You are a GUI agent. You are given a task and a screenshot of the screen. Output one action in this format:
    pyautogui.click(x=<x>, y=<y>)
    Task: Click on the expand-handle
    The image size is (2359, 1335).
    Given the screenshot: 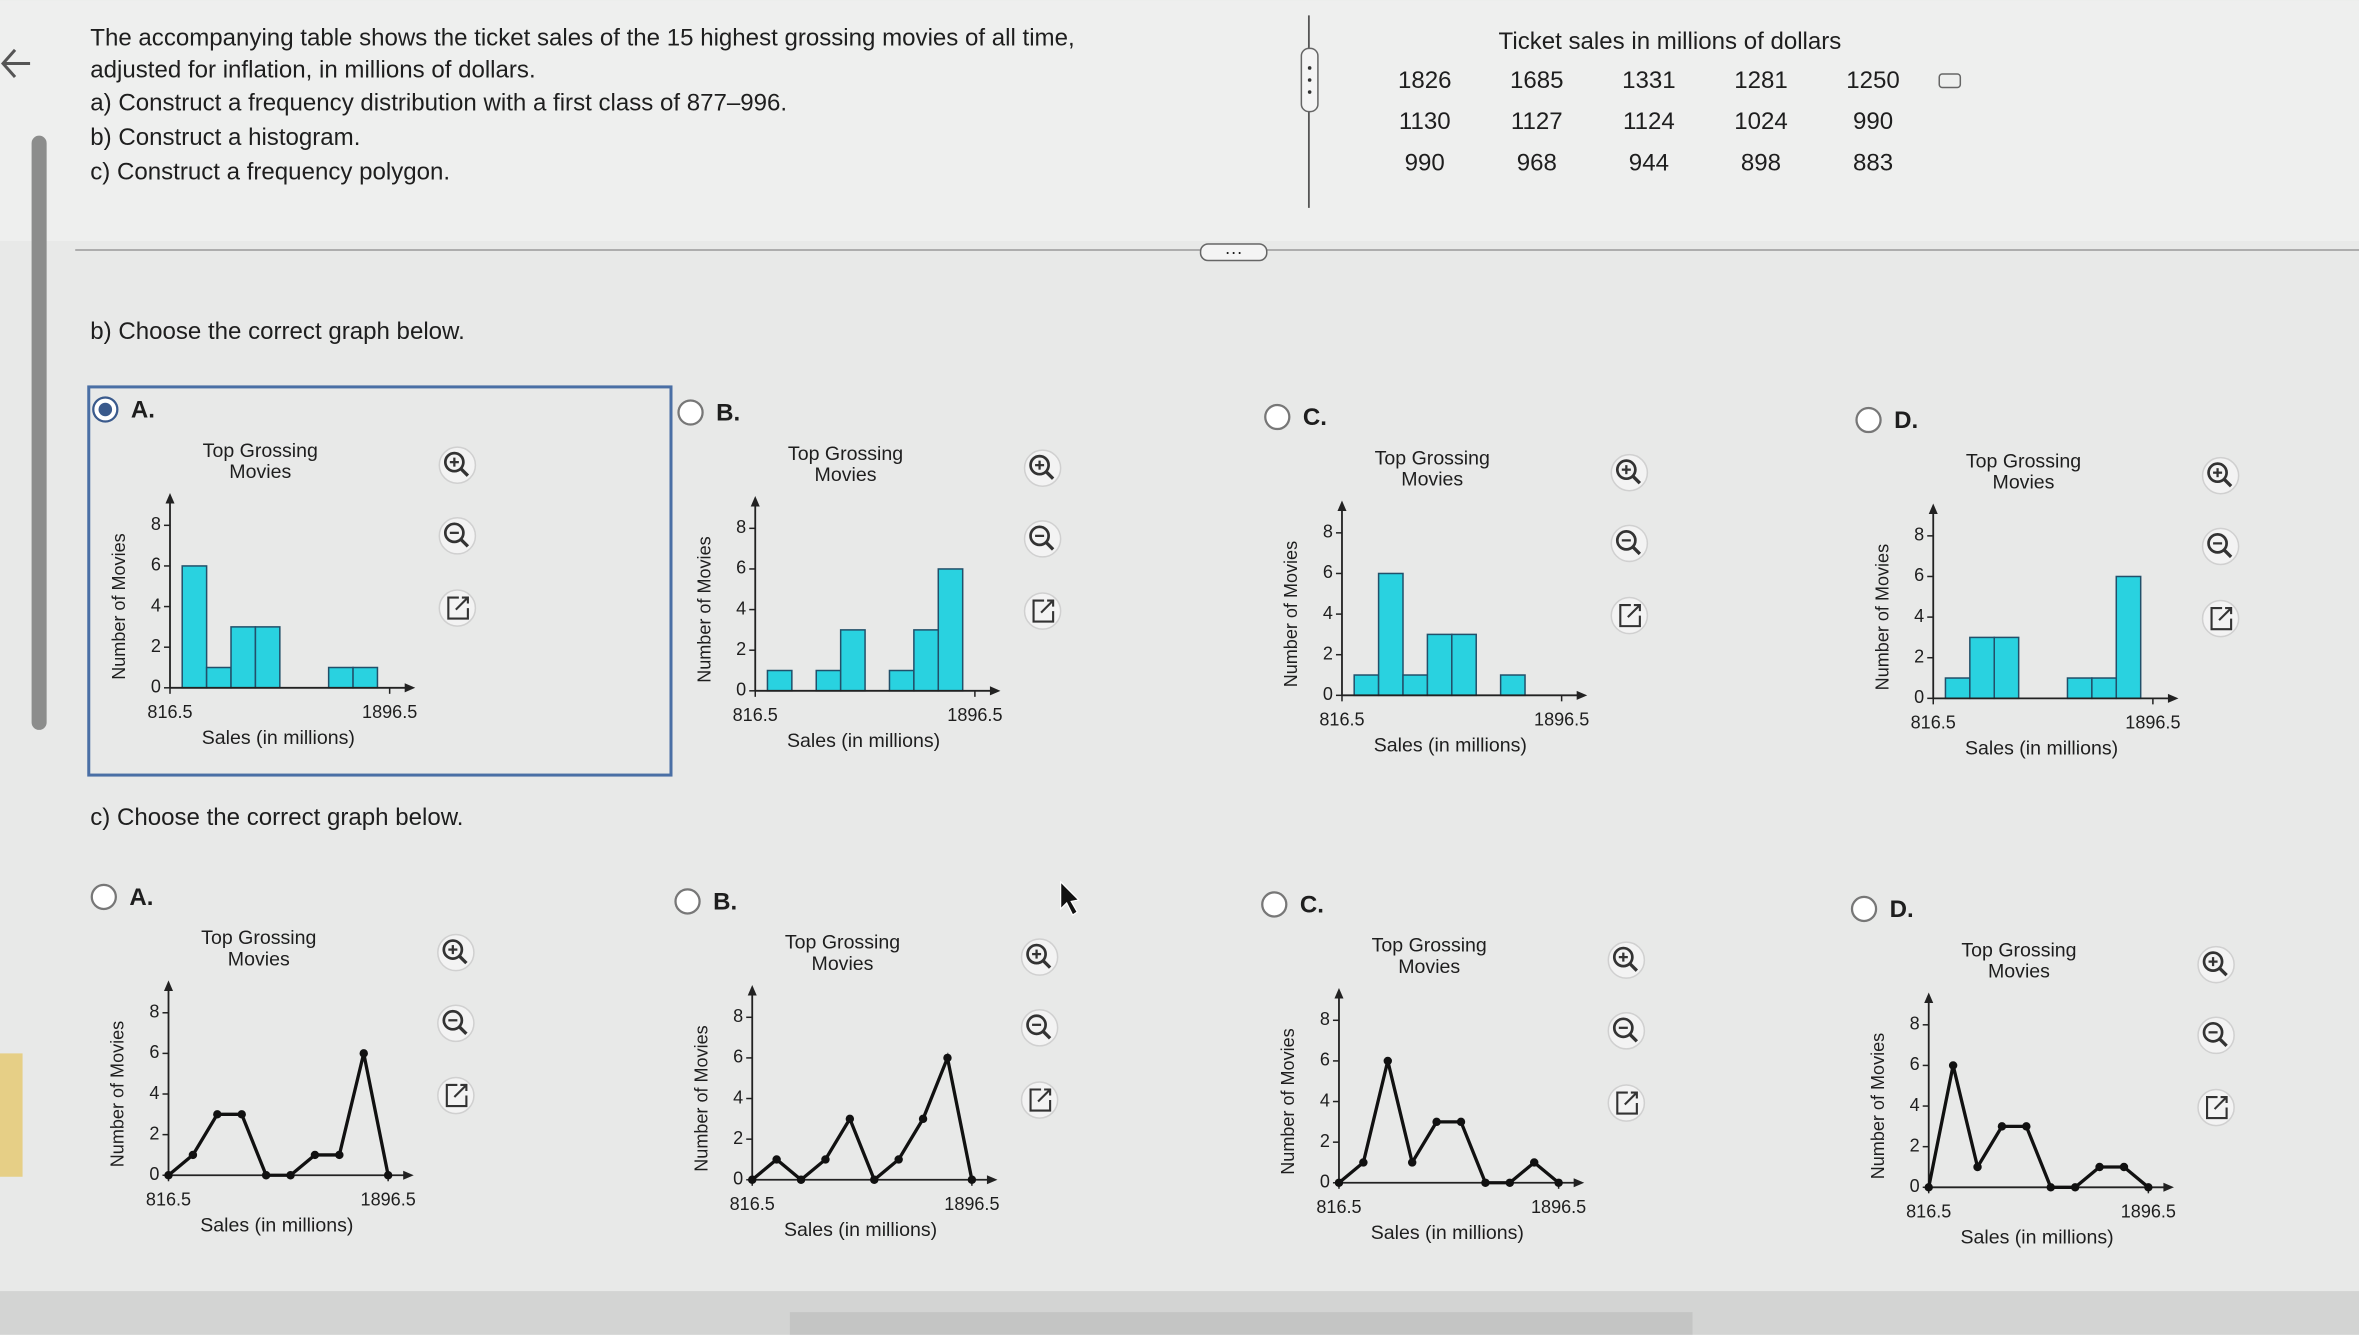 What is the action you would take?
    pyautogui.click(x=1233, y=252)
    